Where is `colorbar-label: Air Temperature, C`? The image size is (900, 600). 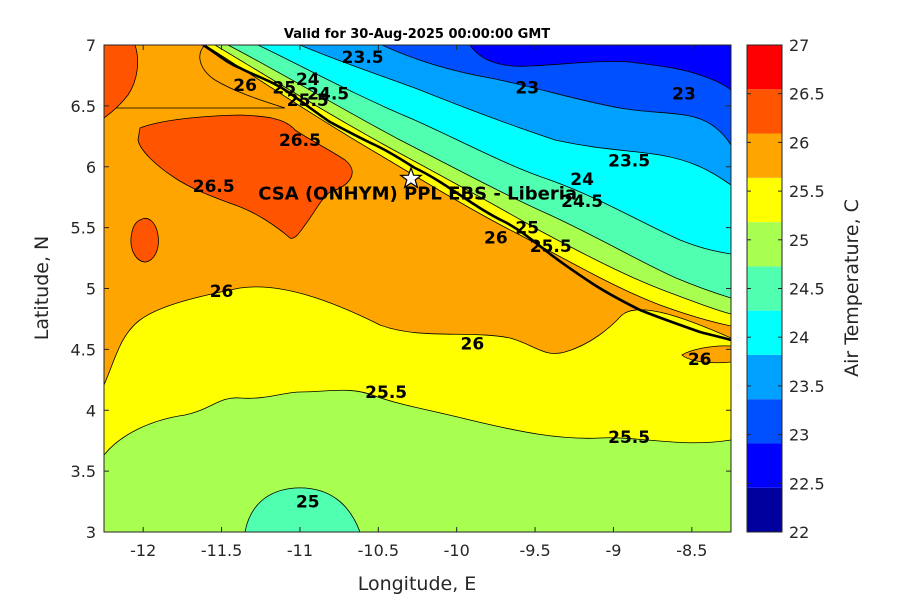
colorbar-label: Air Temperature, C is located at coordinates (852, 288).